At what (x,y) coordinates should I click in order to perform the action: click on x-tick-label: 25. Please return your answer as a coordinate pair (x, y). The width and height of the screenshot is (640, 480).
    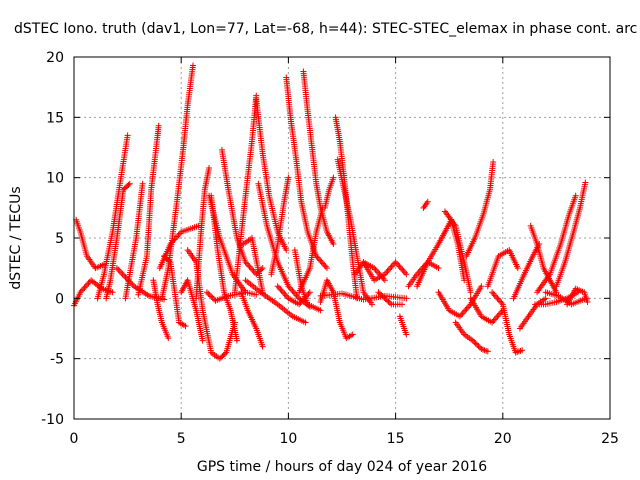
    Looking at the image, I should click on (610, 439).